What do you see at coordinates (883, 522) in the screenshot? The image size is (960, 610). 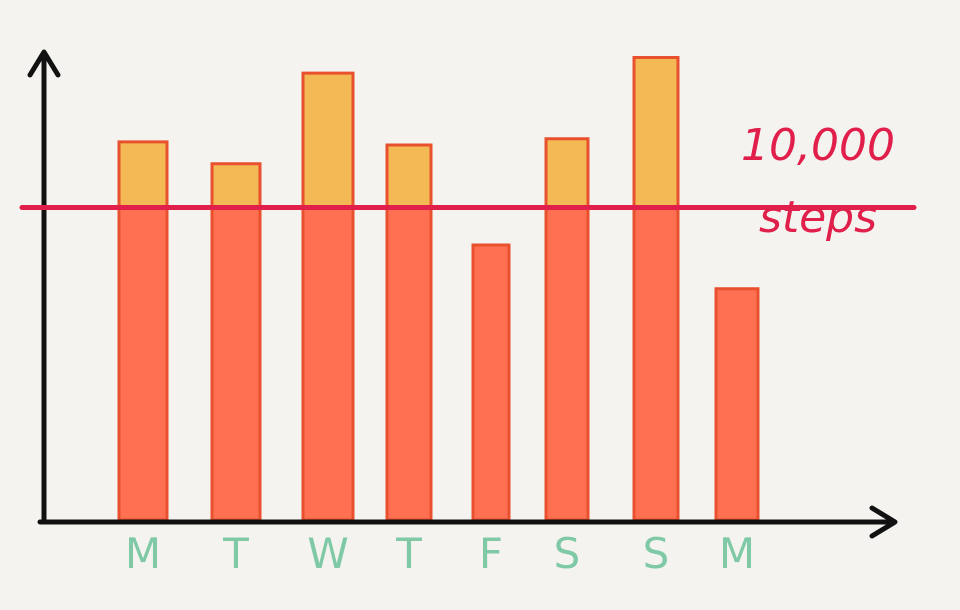 I see `x-axis-arrow-icon` at bounding box center [883, 522].